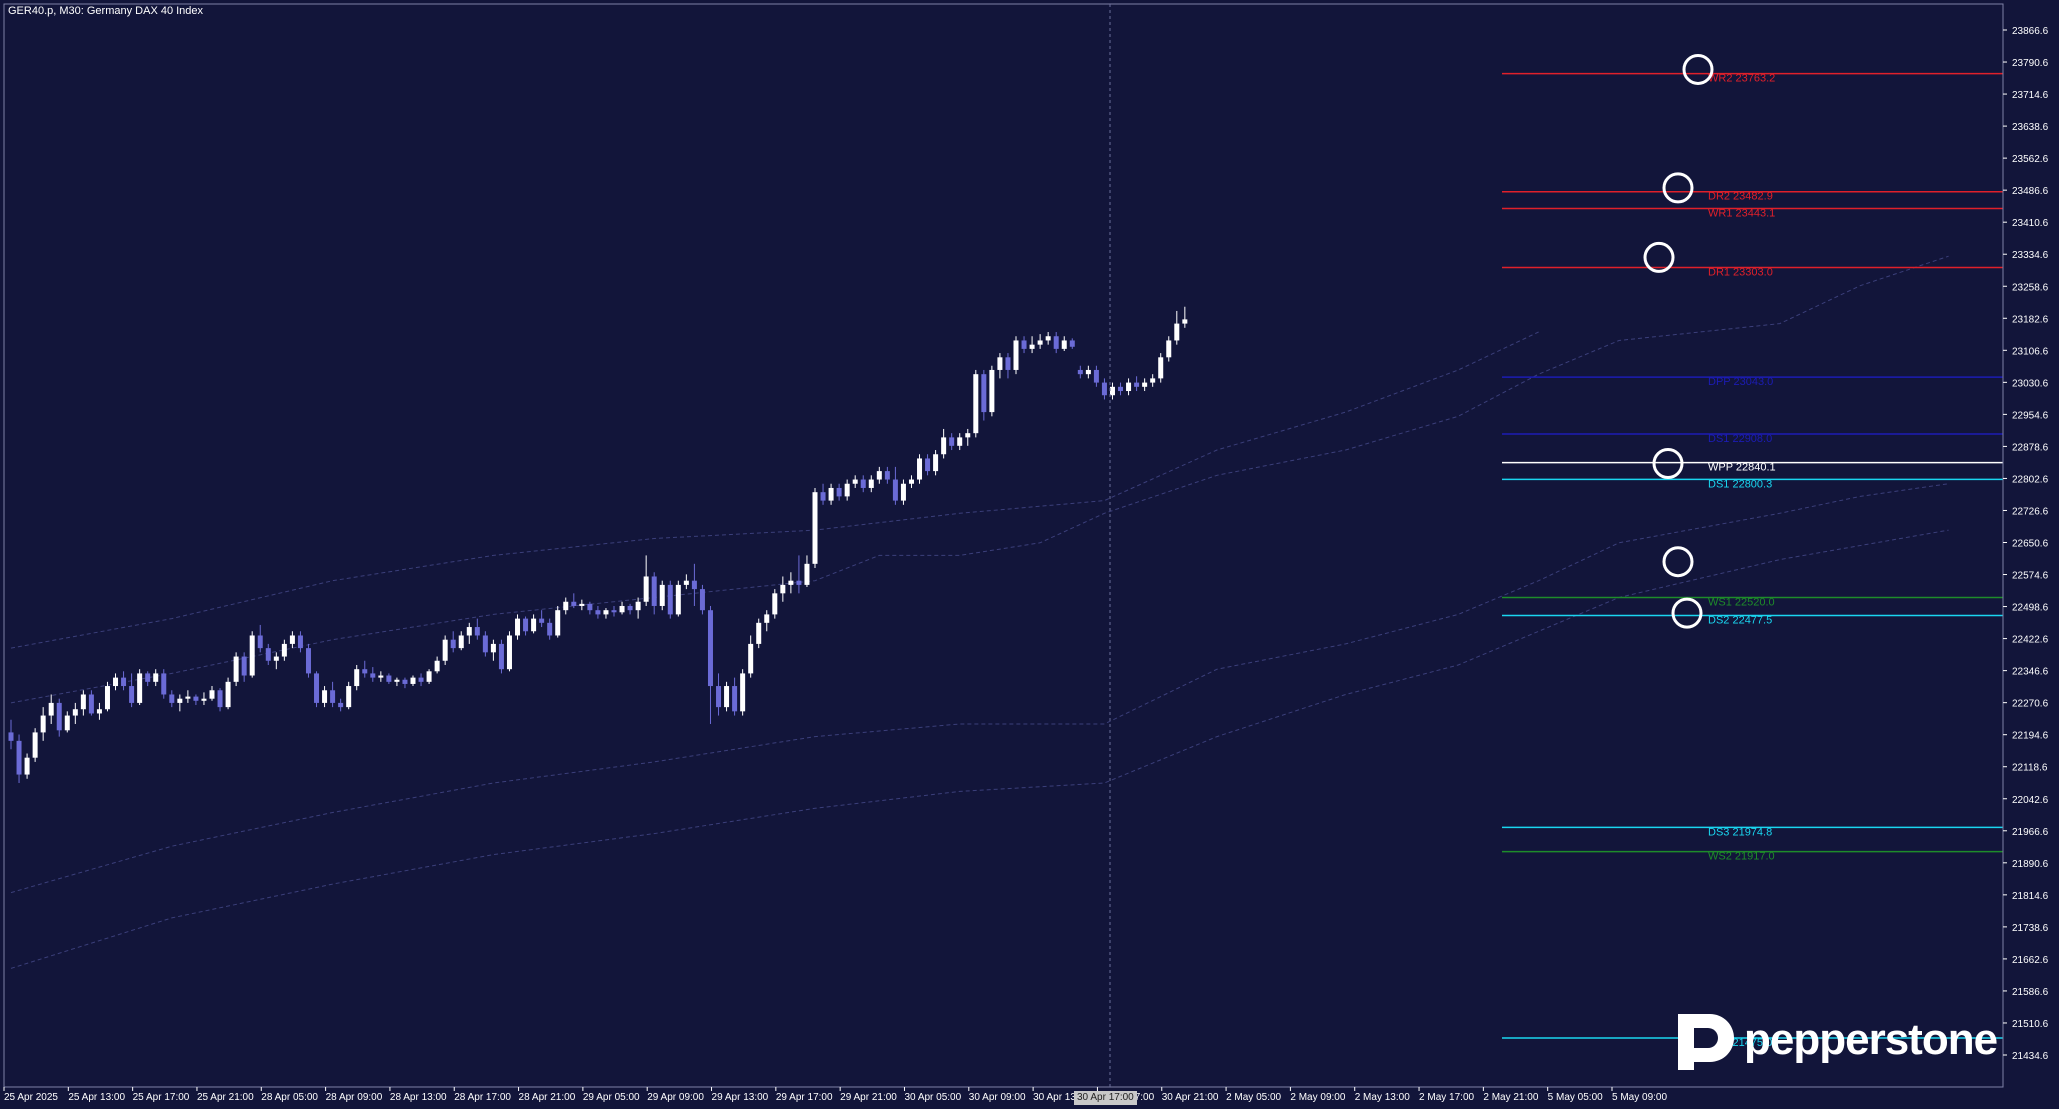  Describe the element at coordinates (1510, 1097) in the screenshot. I see `time-tick-label: 2 May 21:00` at that location.